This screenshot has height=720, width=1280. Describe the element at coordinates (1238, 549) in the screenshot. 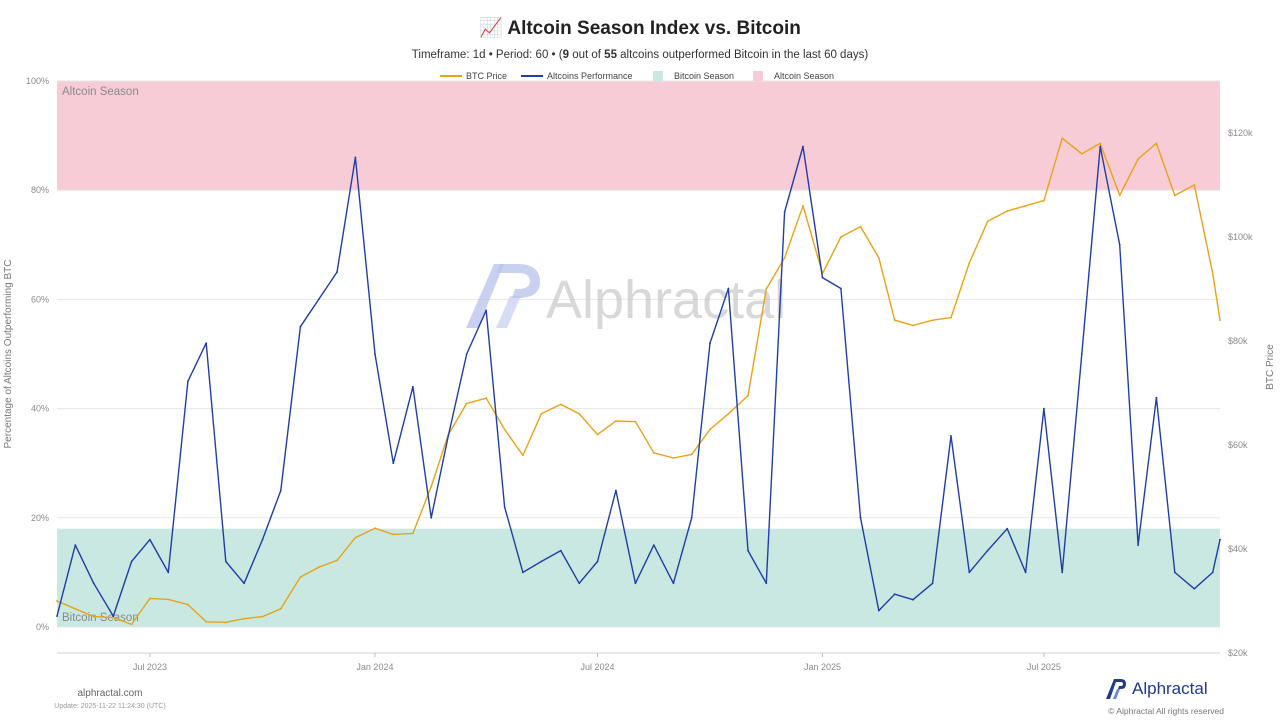

I see `y2-tick-label: $40k` at that location.